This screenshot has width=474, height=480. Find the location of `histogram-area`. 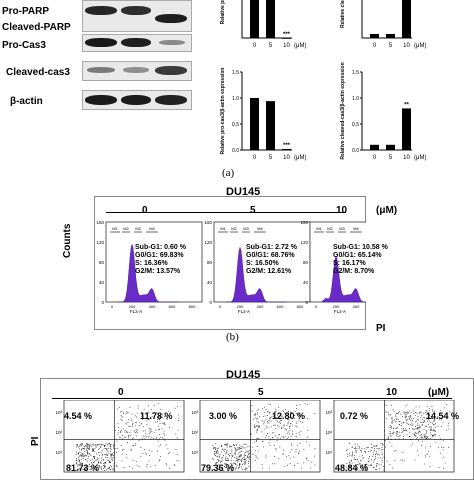

histogram-area is located at coordinates (147, 273).